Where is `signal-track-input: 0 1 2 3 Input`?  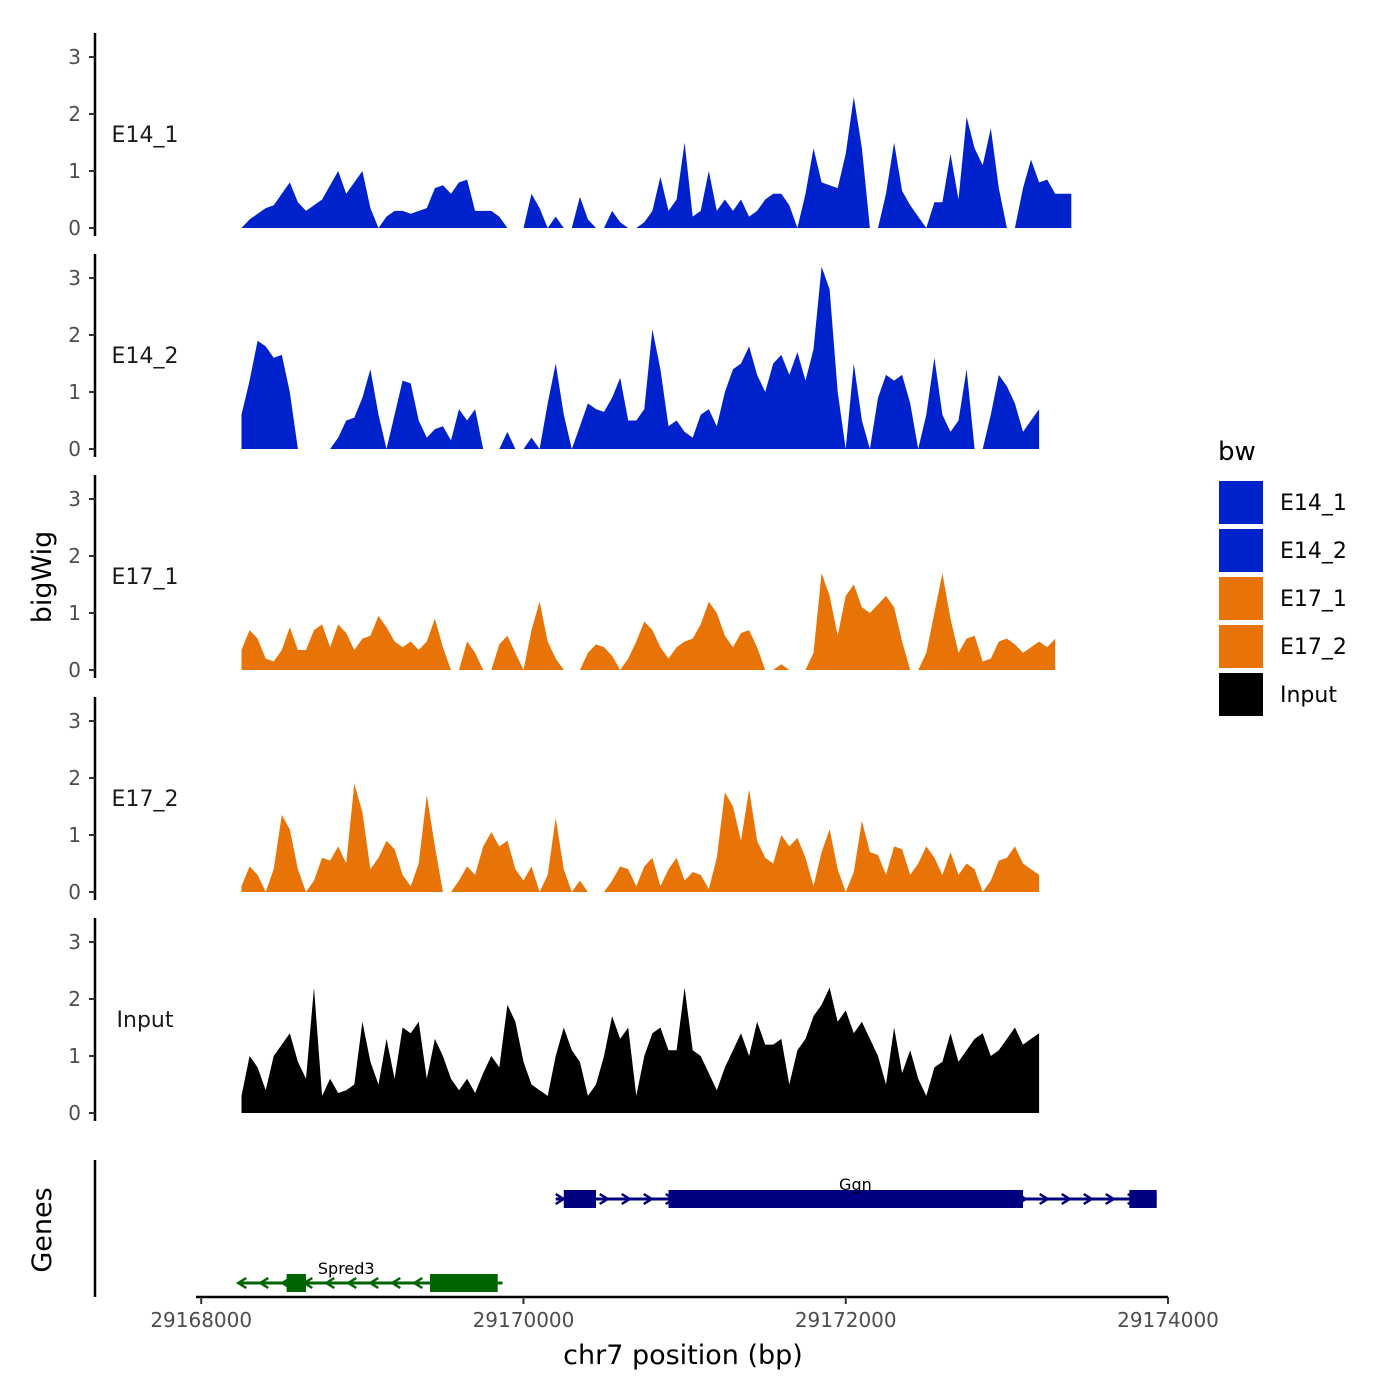 signal-track-input: 0 1 2 3 Input is located at coordinates (554, 1021).